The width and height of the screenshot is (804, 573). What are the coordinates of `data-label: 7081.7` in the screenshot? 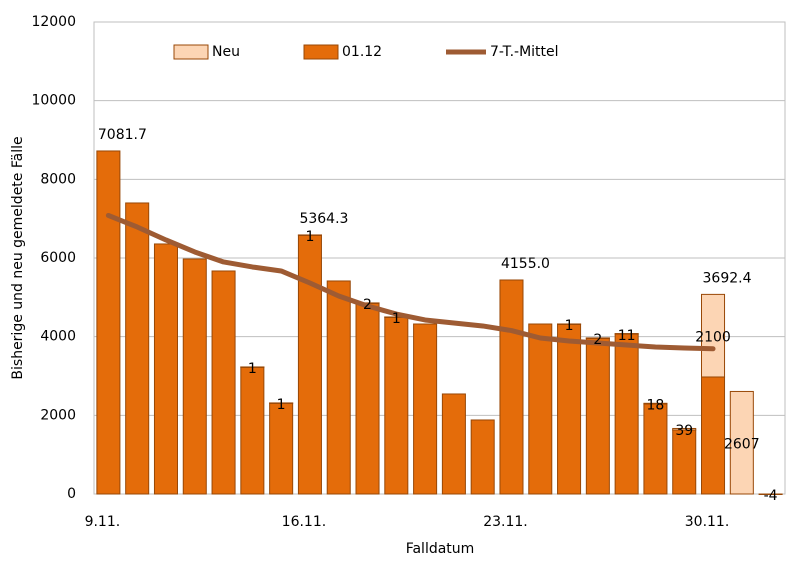 It's located at (122, 135).